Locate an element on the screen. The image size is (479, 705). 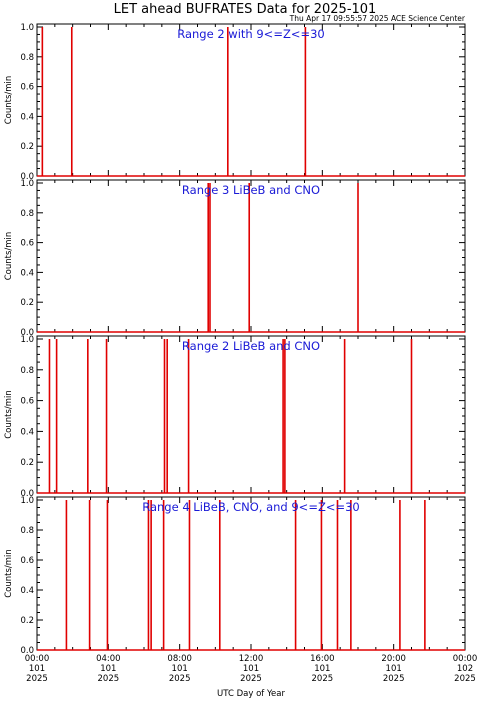
panel-title: Range 3 LiBeB and CNO is located at coordinates (251, 190).